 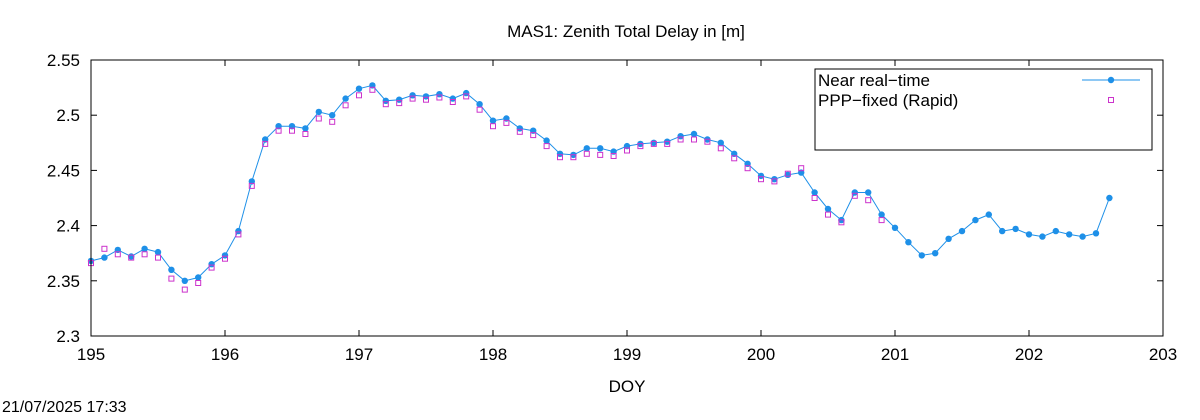 What do you see at coordinates (888, 100) in the screenshot?
I see `legend-label-ppp-fixed: PPP−fixed (Rapid)` at bounding box center [888, 100].